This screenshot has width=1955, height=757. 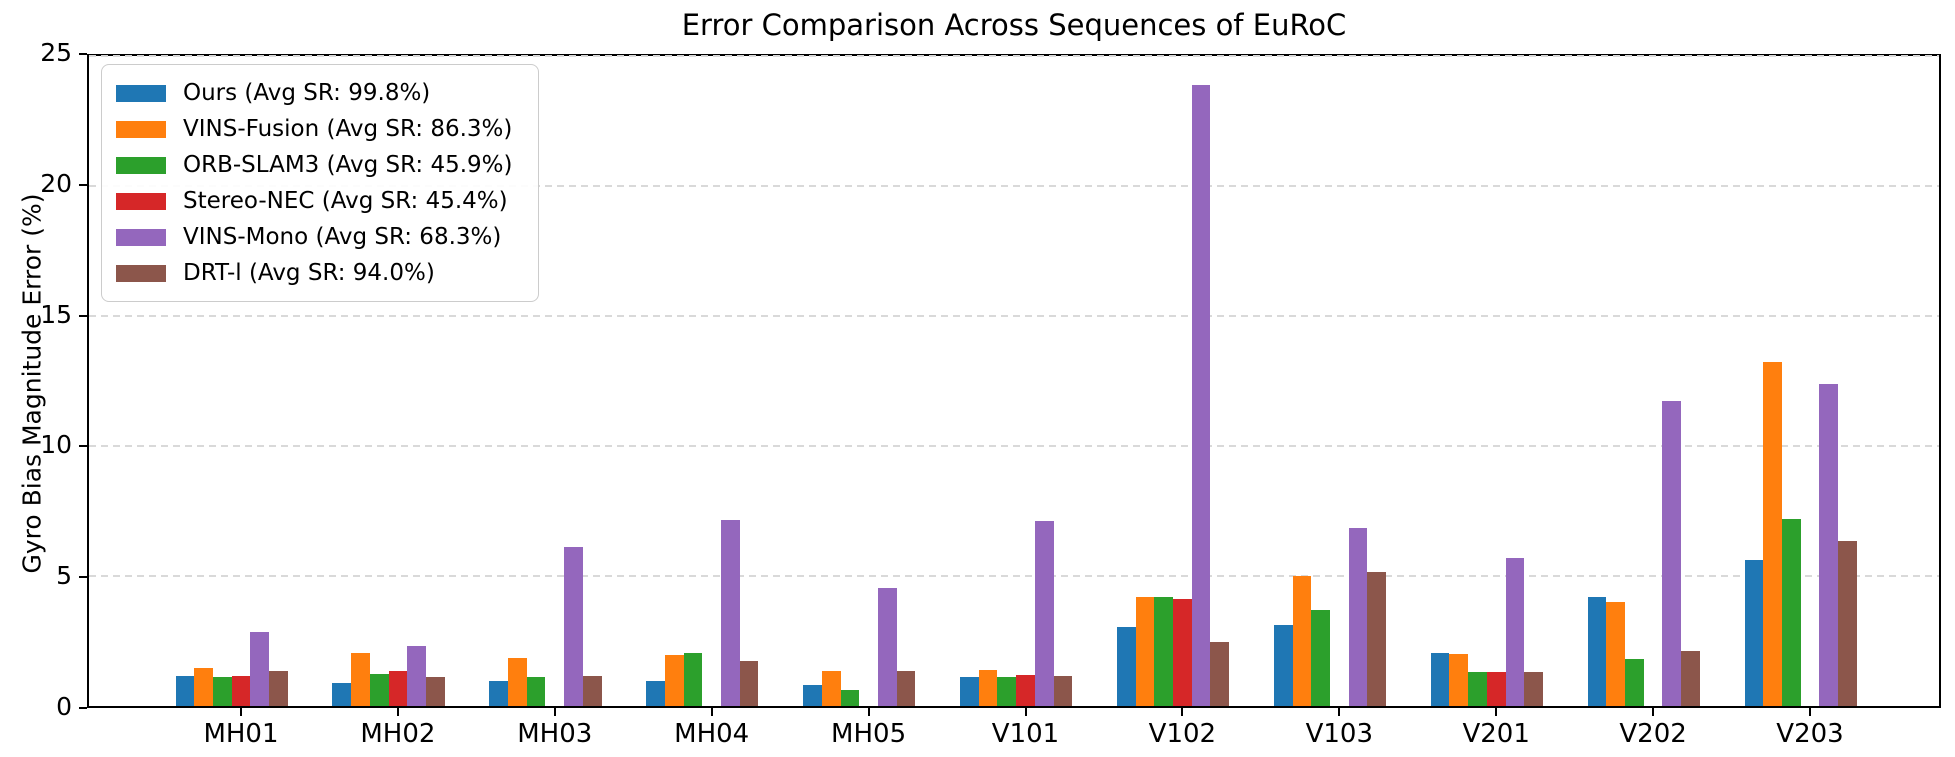 I want to click on bar-MH05-ours, so click(x=812, y=695).